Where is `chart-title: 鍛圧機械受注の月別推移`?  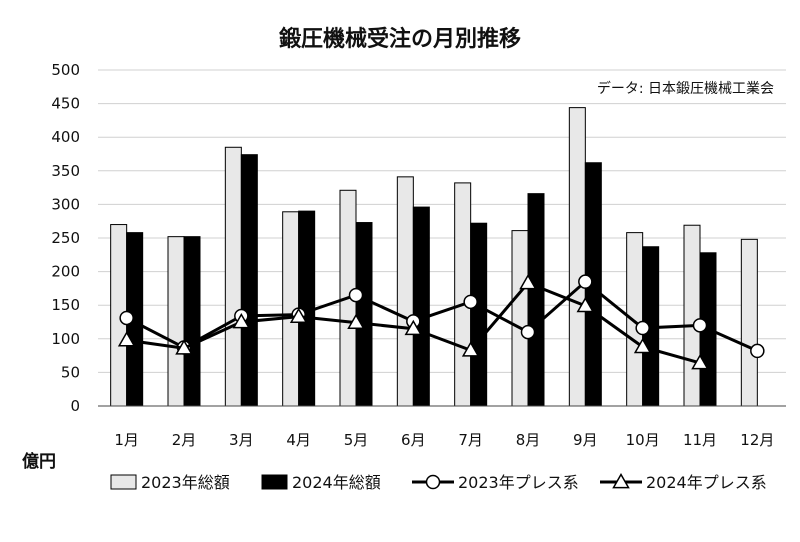
chart-title: 鍛圧機械受注の月別推移 is located at coordinates (400, 39).